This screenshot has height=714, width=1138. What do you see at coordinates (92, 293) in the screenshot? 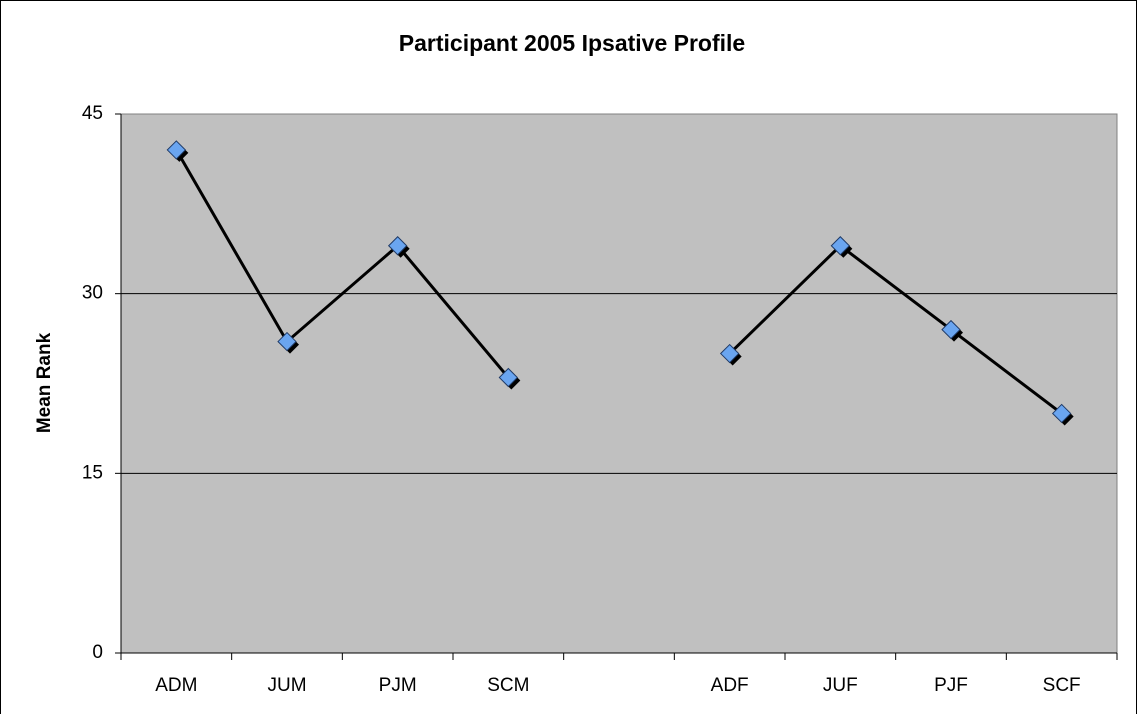
I see `y-tick-label: 30` at bounding box center [92, 293].